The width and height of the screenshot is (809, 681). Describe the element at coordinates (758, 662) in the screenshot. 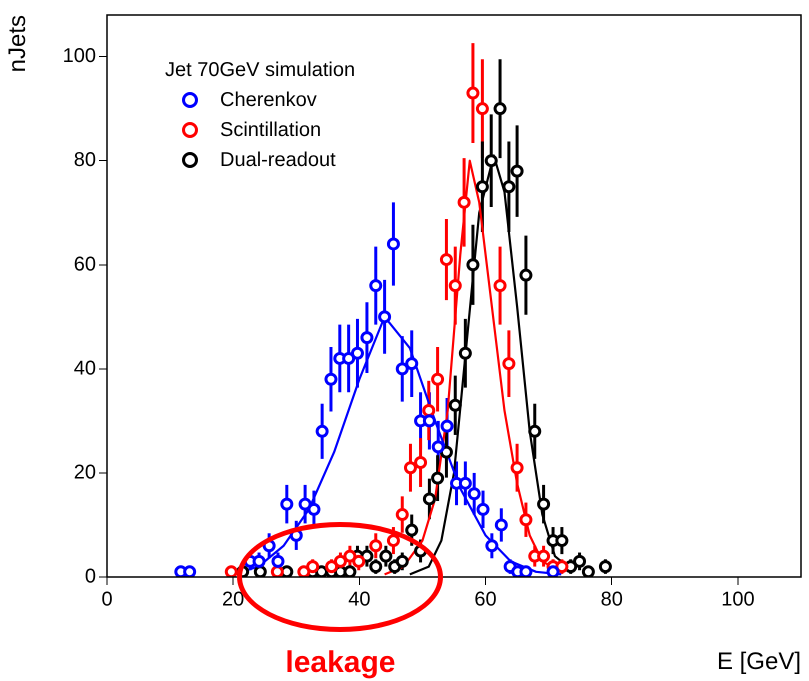

I see `x-axis-title: E [GeV]` at that location.